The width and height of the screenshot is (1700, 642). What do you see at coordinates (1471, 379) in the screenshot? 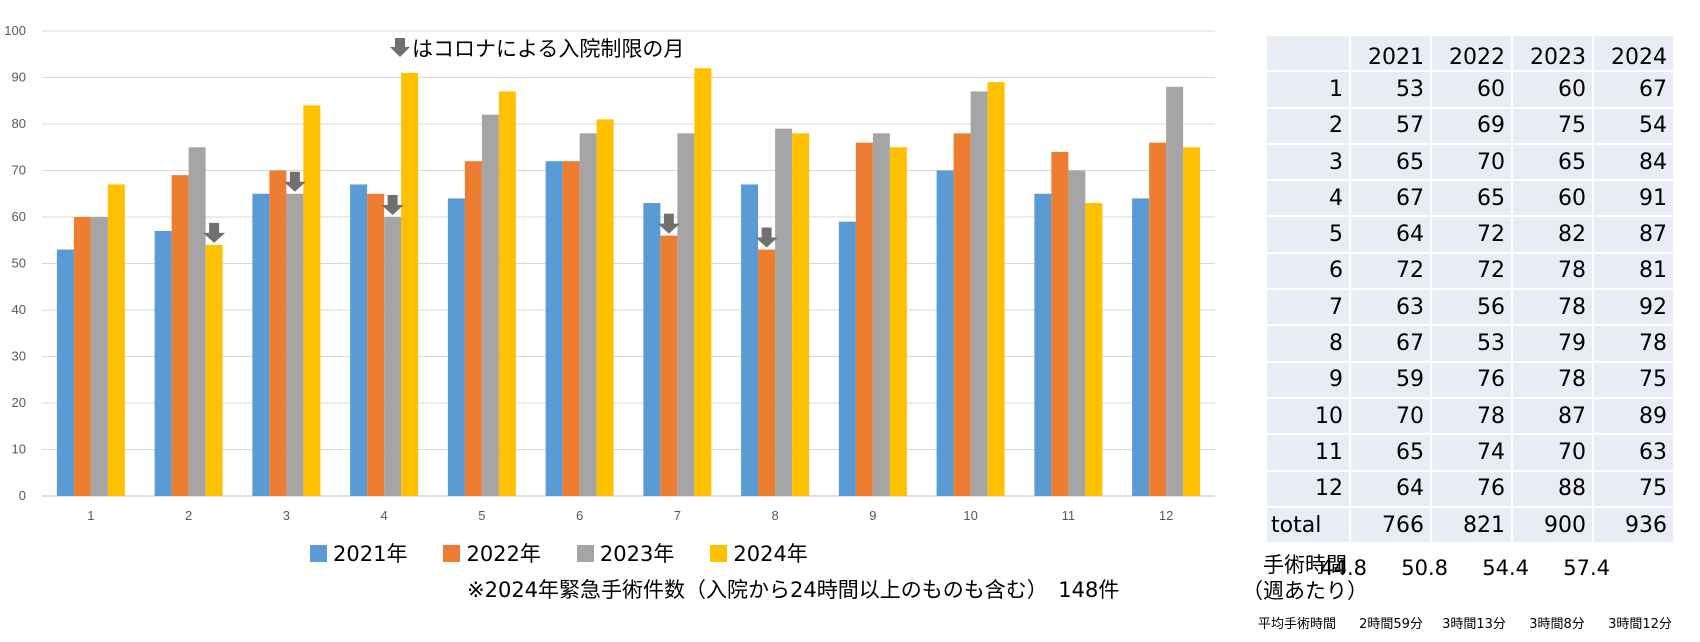
I see `table-cell: 76` at bounding box center [1471, 379].